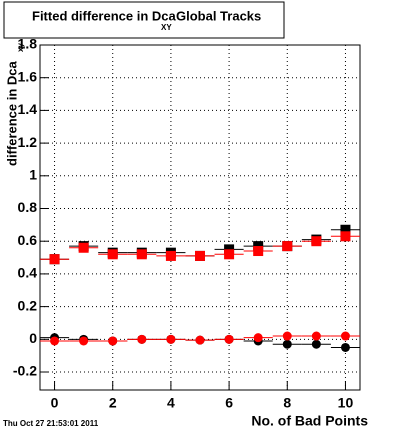  I want to click on x-tick-label: 4, so click(171, 403).